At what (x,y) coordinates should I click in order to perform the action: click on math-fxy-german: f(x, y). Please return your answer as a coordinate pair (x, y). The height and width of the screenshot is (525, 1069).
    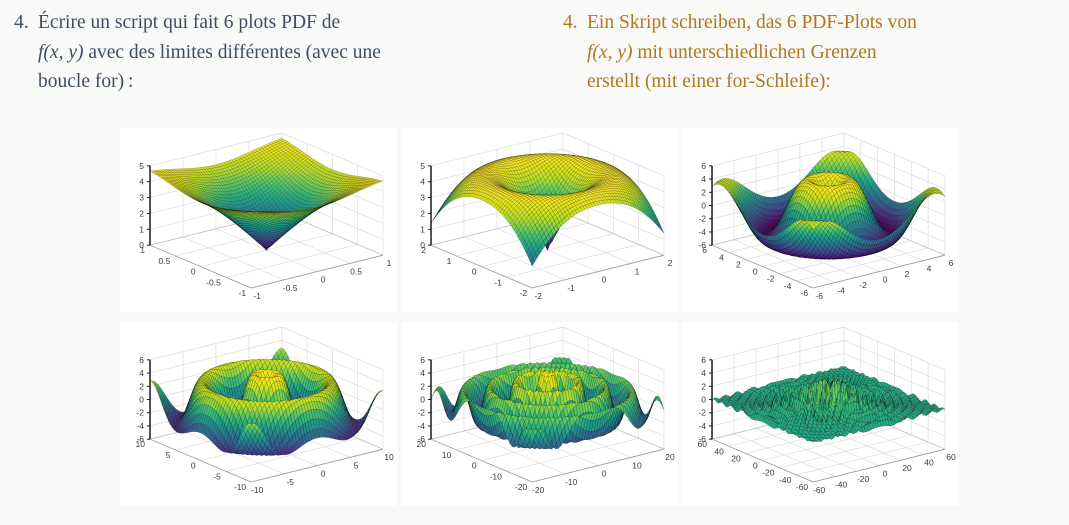
    Looking at the image, I should click on (610, 52).